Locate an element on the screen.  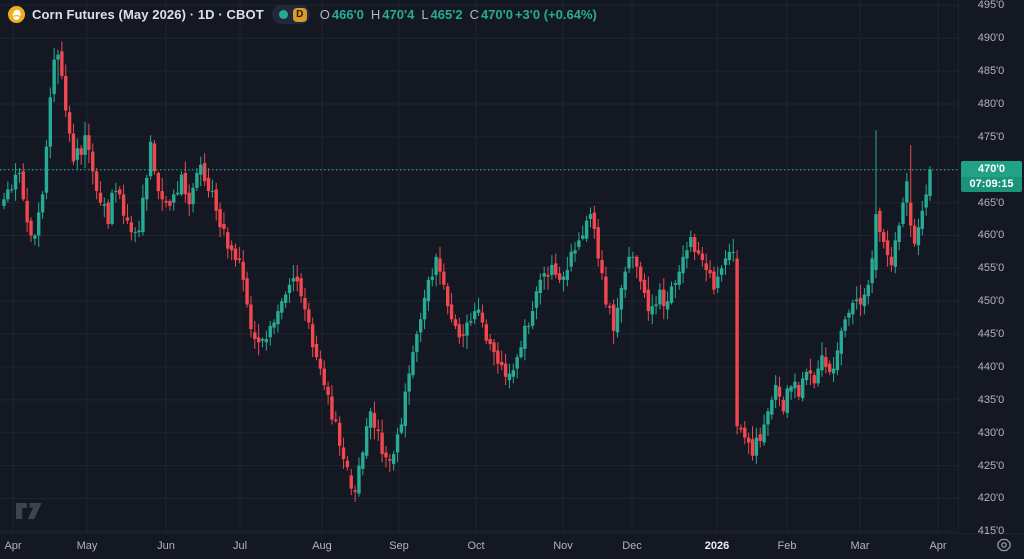
high-label: H is located at coordinates (375, 14).